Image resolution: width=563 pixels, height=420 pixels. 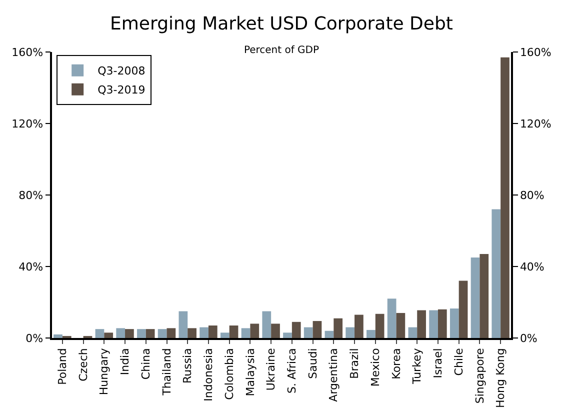 I want to click on x-tick-label: Czech, so click(x=83, y=365).